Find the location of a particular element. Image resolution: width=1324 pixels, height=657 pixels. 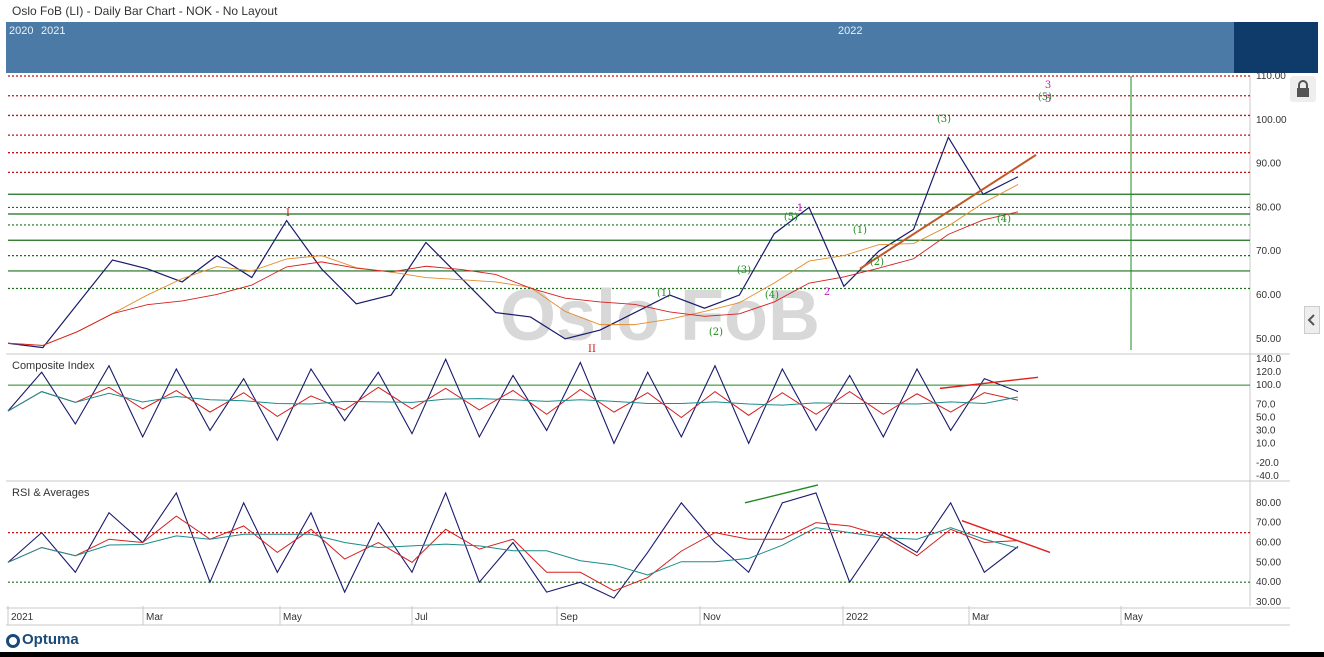

navigator-selection is located at coordinates (1276, 47).